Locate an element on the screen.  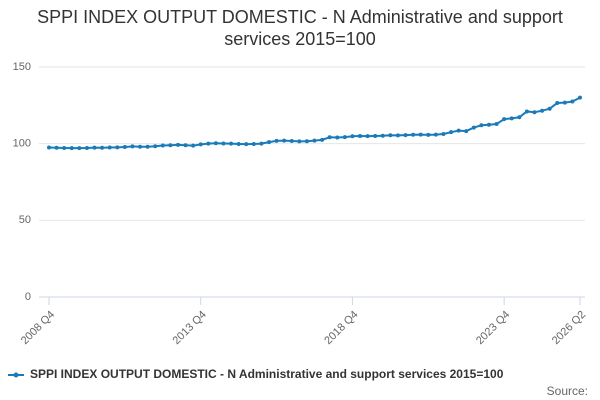
x-tick-label: 2008 Q4 is located at coordinates (38, 328).